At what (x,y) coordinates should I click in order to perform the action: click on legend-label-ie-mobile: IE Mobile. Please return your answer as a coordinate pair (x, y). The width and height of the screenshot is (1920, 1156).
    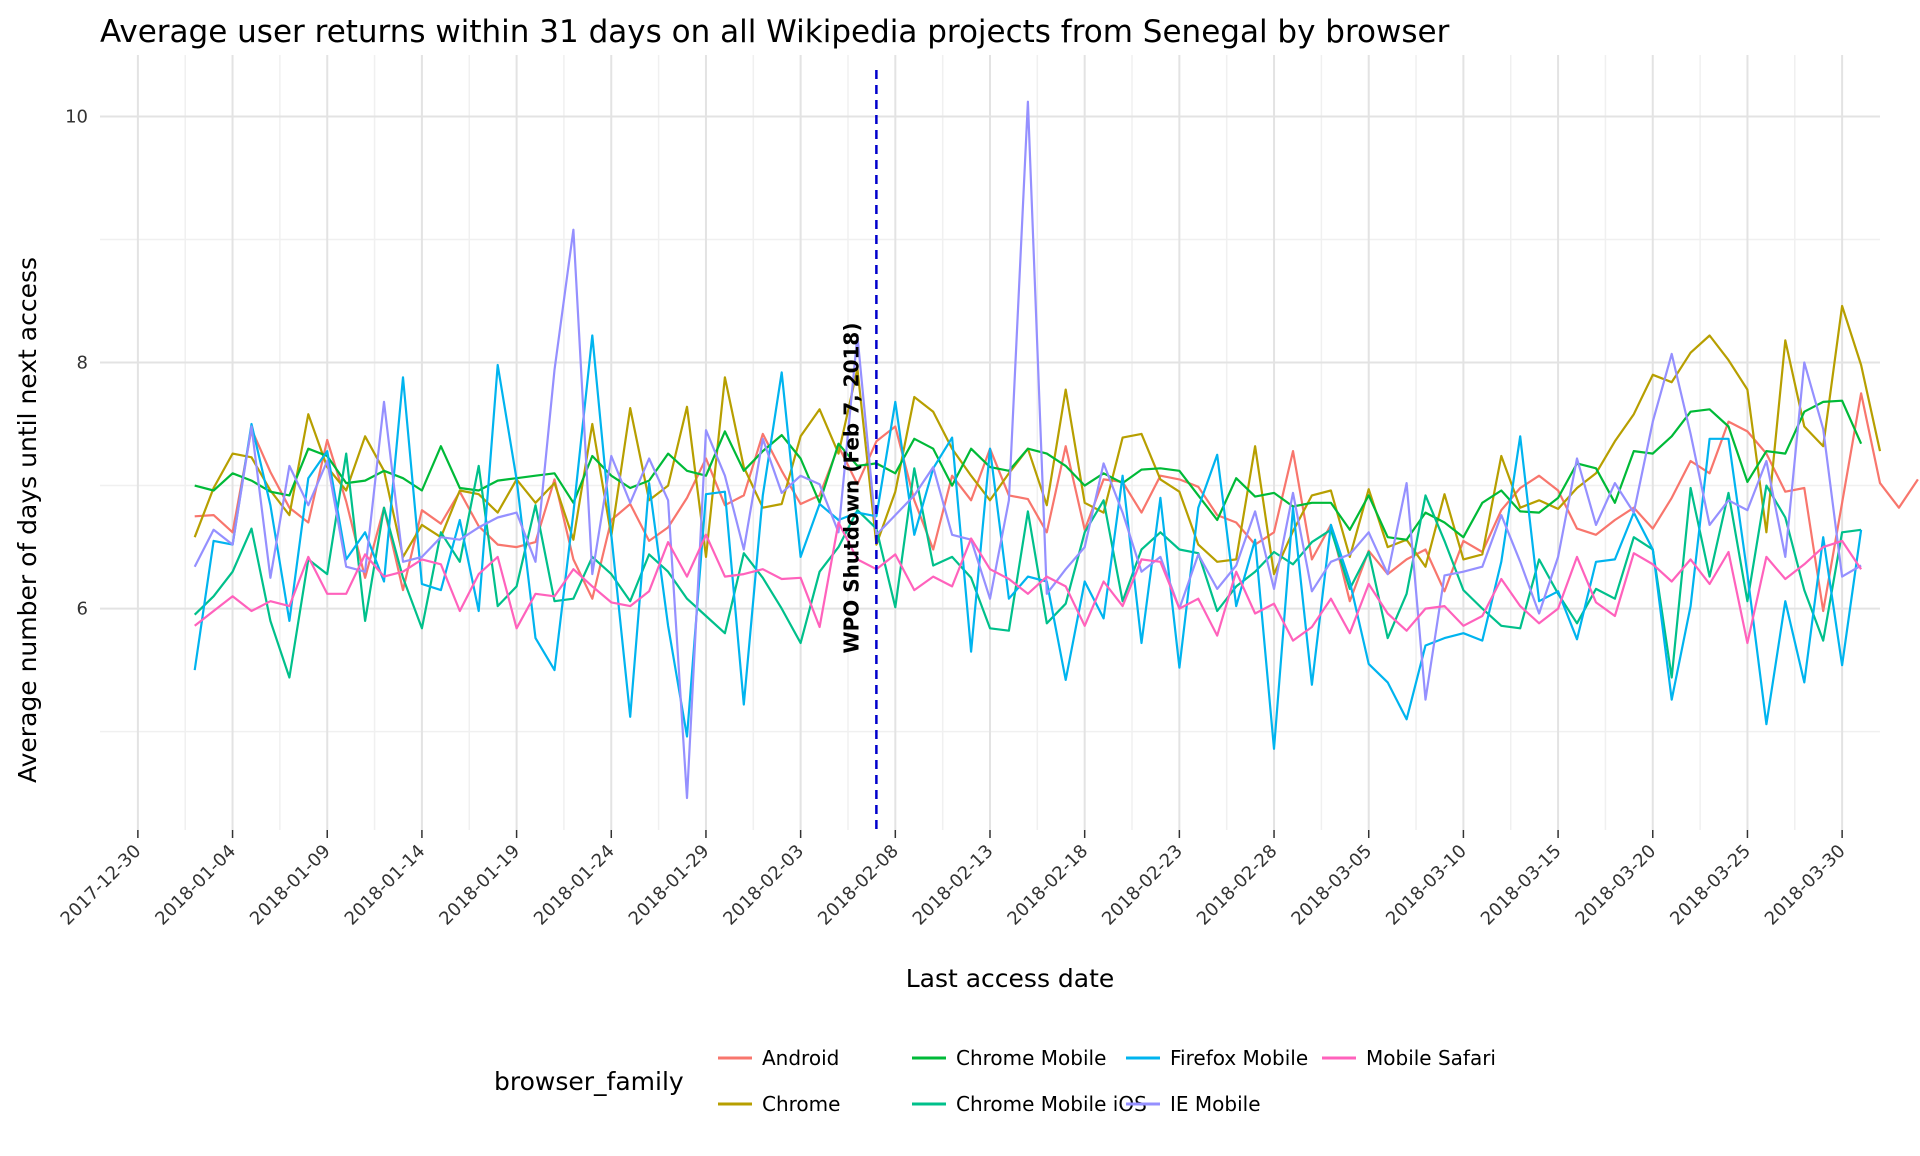
    Looking at the image, I should click on (1215, 1104).